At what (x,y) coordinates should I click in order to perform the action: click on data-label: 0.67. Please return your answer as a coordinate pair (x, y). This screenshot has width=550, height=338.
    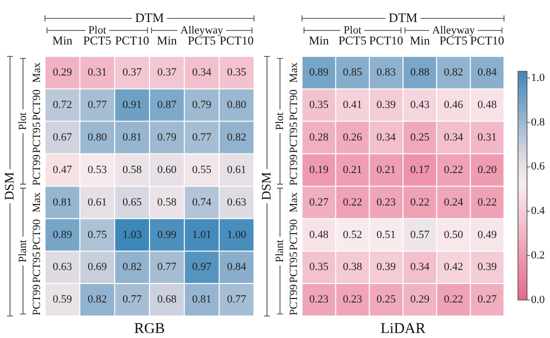
    Looking at the image, I should click on (62, 137).